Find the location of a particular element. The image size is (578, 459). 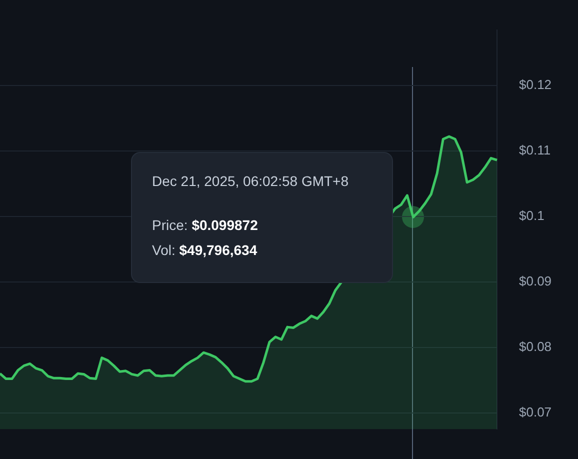

y-tick-label: $0.08 is located at coordinates (535, 346).